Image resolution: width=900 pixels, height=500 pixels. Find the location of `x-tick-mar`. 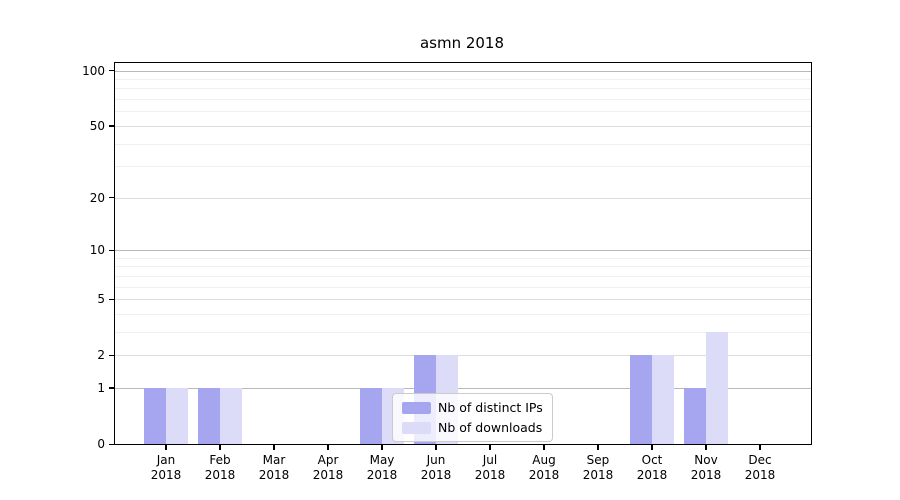

x-tick-mar is located at coordinates (274, 447).